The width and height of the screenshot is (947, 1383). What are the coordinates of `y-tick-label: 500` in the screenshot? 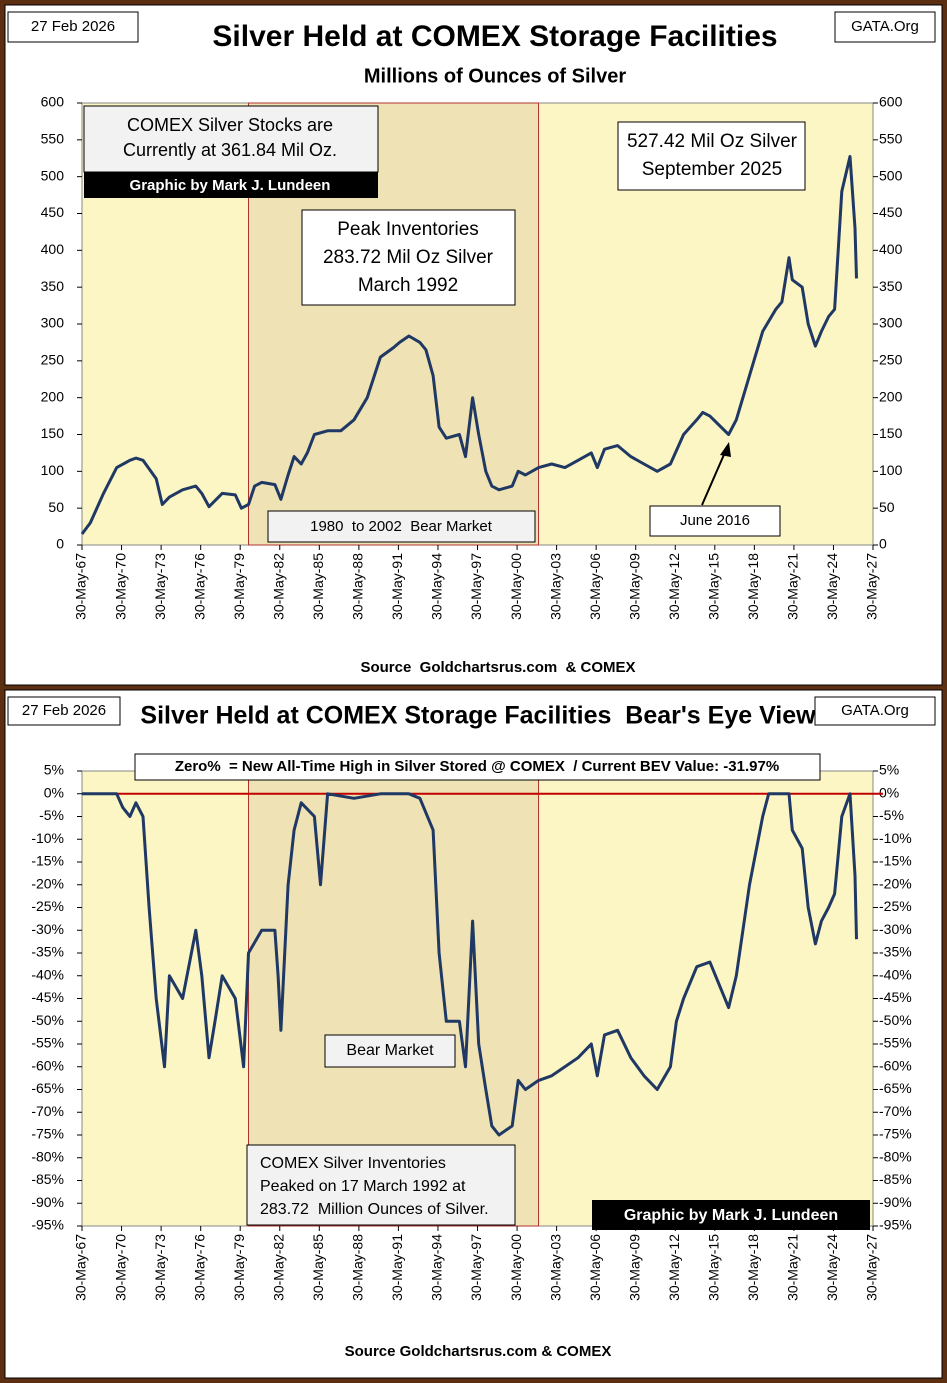 It's located at (891, 175).